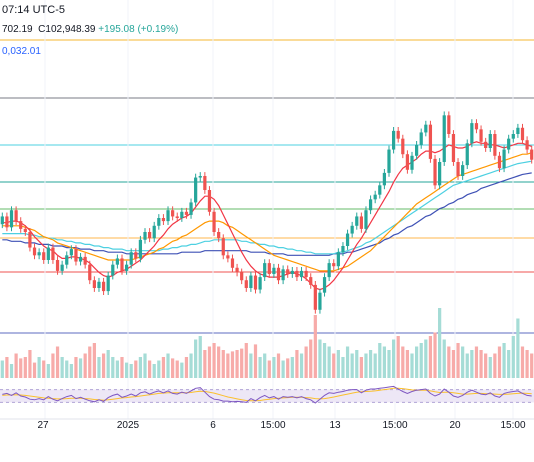 Image resolution: width=534 pixels, height=462 pixels. Describe the element at coordinates (43, 425) in the screenshot. I see `time-axis-tick-label: 27` at that location.